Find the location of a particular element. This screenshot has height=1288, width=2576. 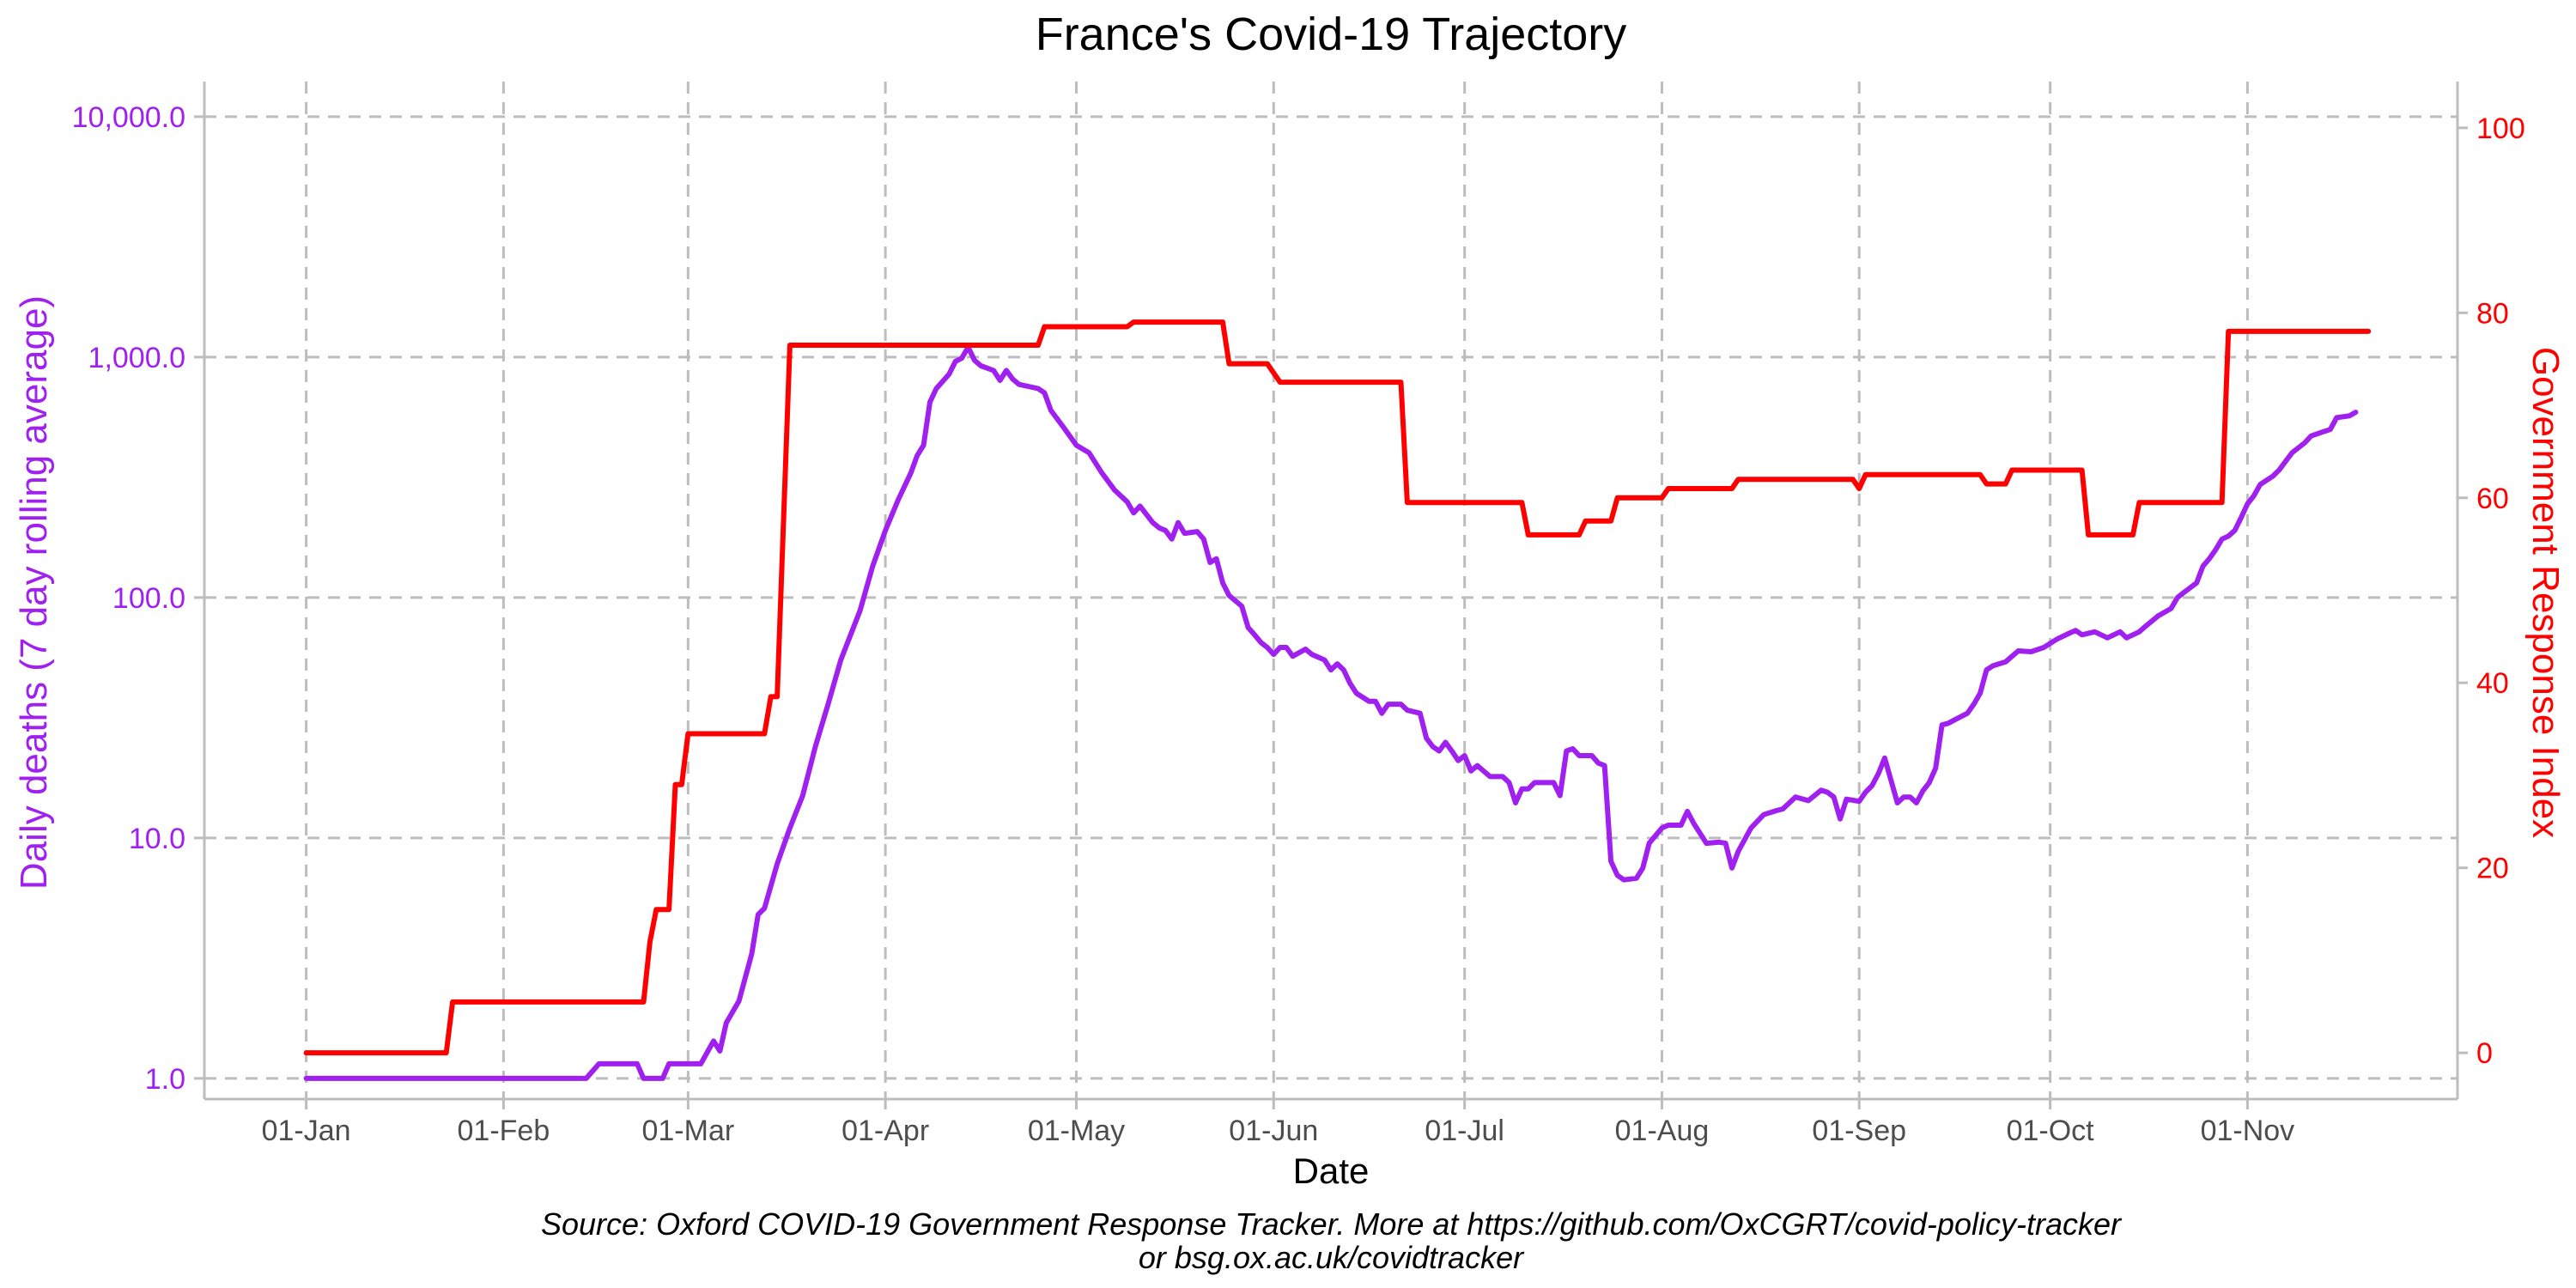

y-left-tick-label: 1.0 is located at coordinates (165, 1079).